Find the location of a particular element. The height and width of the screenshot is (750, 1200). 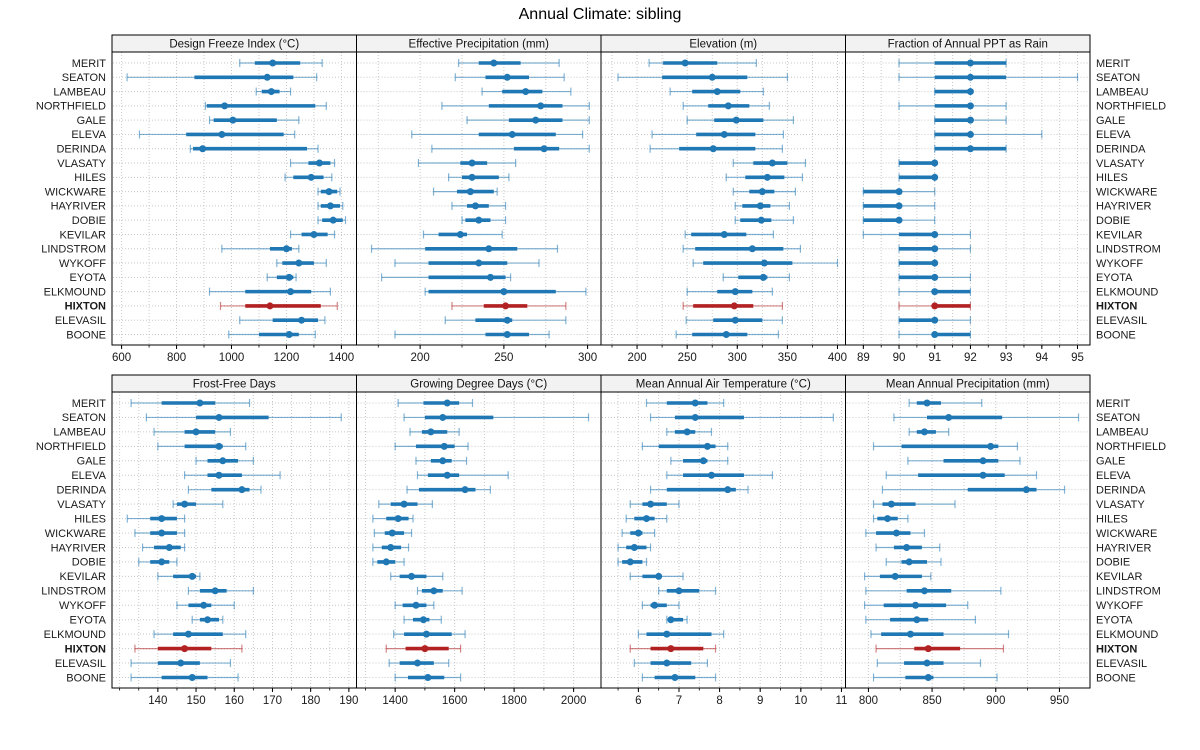

site-label-right: MERIT is located at coordinates (1113, 404).